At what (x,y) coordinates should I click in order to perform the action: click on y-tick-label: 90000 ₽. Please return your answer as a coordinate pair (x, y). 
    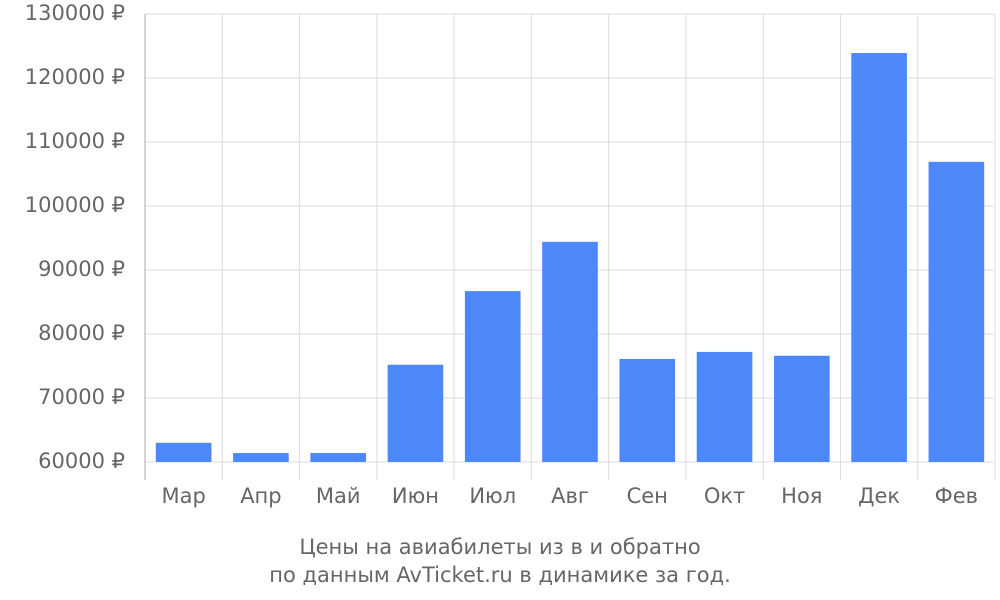
    Looking at the image, I should click on (81, 269).